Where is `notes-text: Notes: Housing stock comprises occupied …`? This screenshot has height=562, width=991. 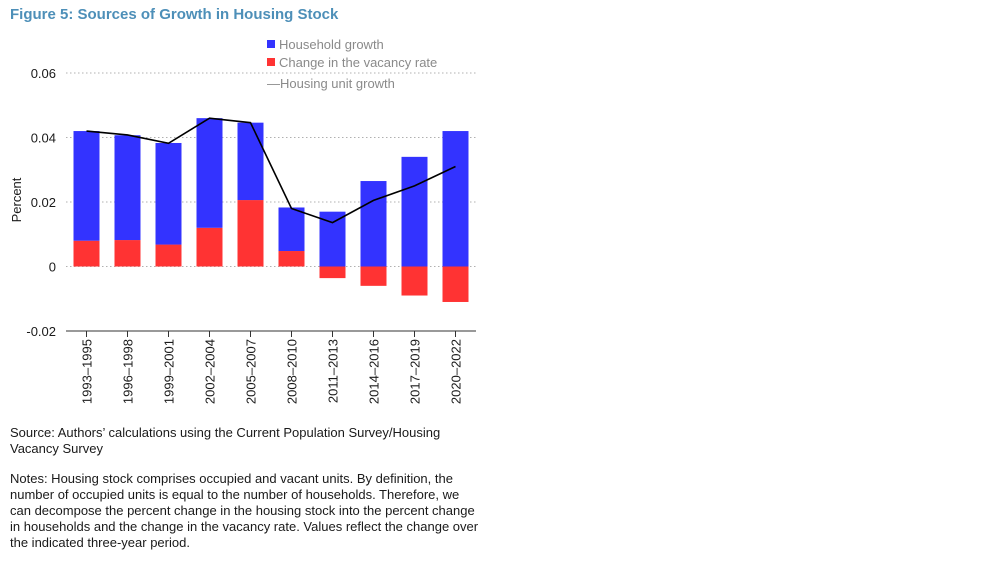 notes-text: Notes: Housing stock comprises occupied … is located at coordinates (244, 510).